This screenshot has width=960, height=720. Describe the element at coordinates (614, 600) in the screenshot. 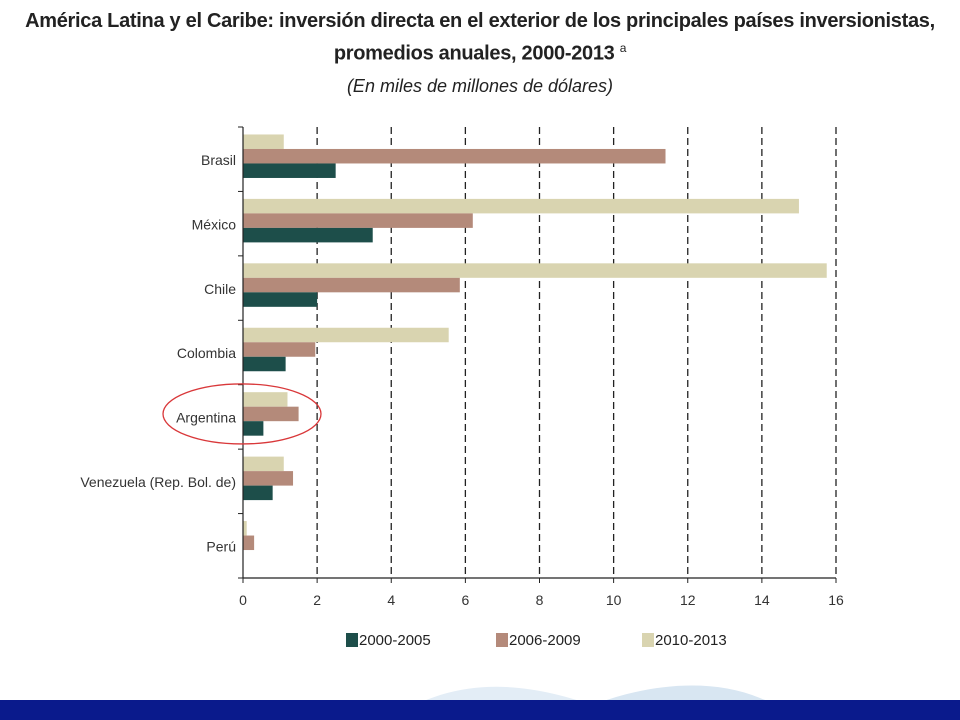

I see `x-tick-label: 10` at that location.